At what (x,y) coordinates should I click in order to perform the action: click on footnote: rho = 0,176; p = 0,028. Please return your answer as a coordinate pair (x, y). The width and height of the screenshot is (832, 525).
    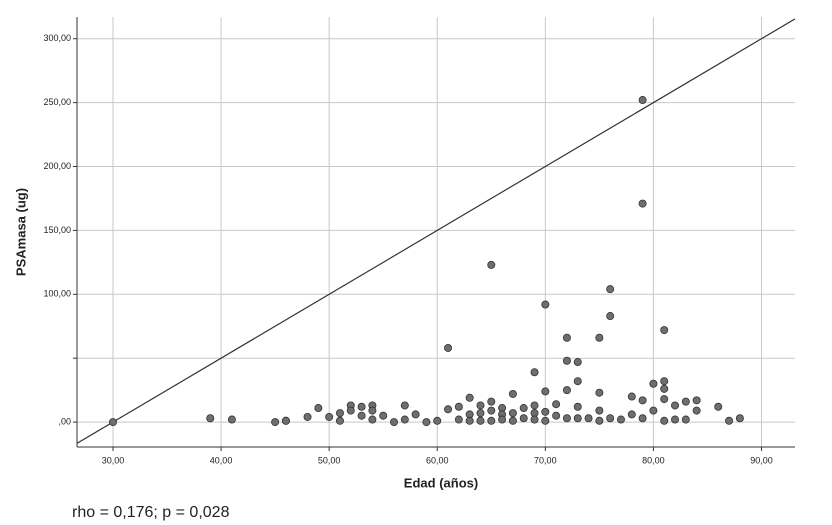
    Looking at the image, I should click on (151, 512).